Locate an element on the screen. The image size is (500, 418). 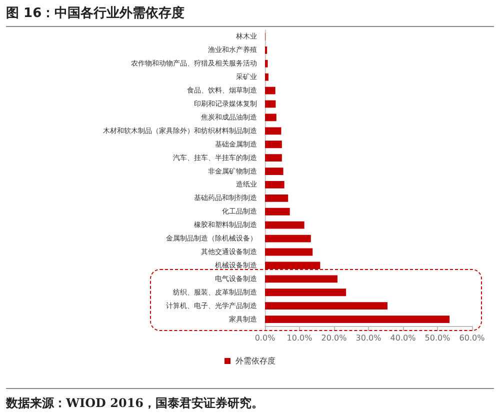
x-tick-label: 30.0% is located at coordinates (369, 338).